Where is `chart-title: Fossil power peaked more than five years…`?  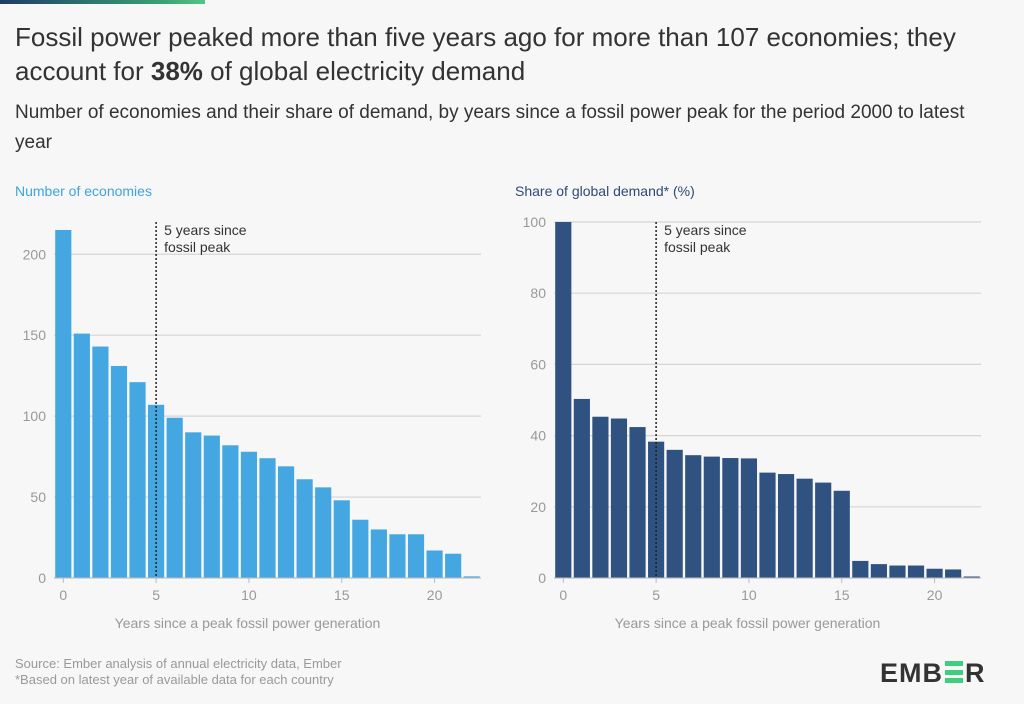 chart-title: Fossil power peaked more than five years… is located at coordinates (485, 54).